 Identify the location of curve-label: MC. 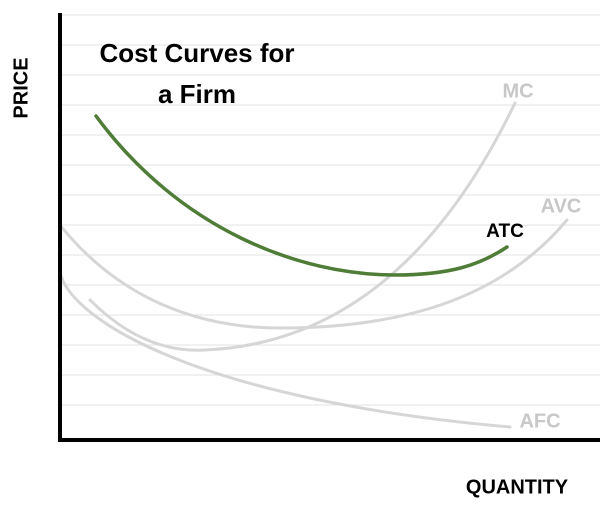
(517, 91).